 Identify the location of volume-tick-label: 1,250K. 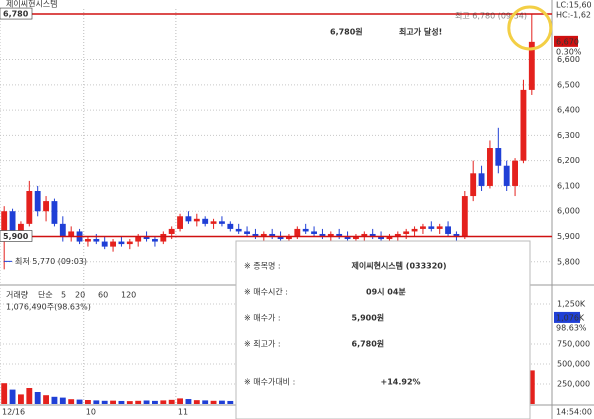
(571, 304).